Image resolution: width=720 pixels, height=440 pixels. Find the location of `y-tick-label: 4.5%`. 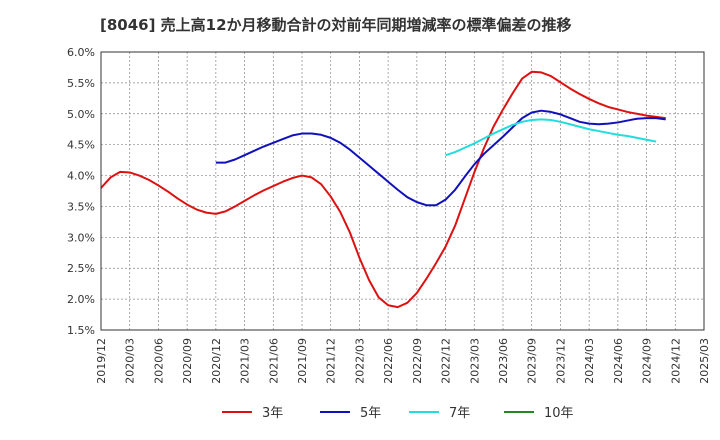

y-tick-label: 4.5% is located at coordinates (81, 145).